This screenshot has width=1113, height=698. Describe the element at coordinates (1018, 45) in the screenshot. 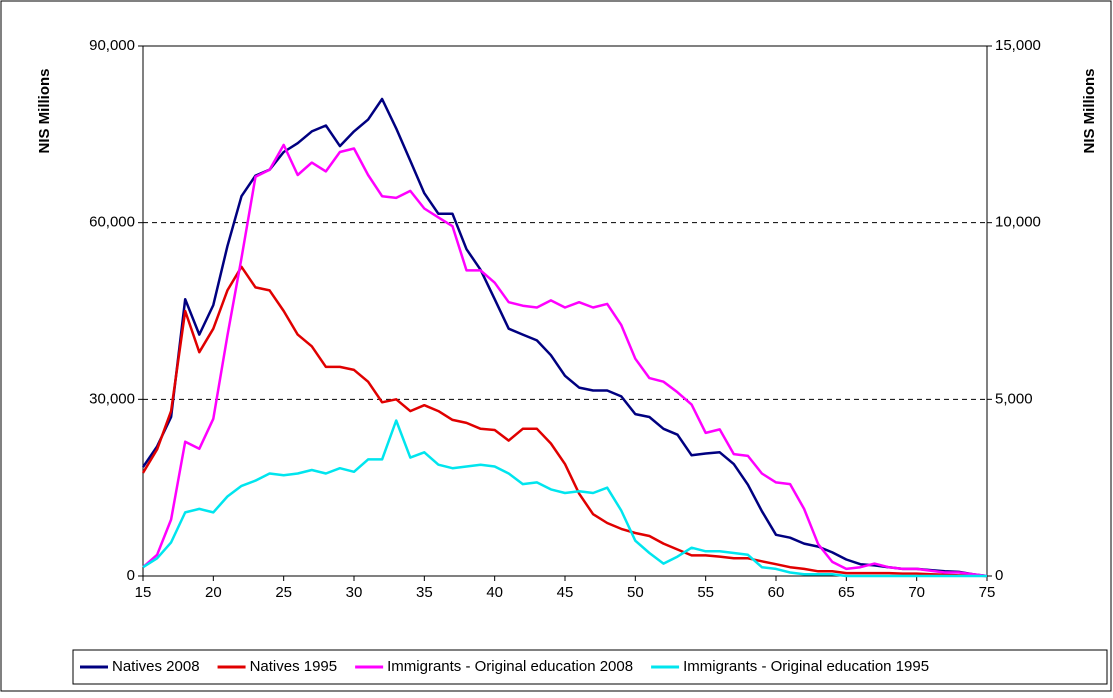

I see `y2-tick-label: 15,000` at that location.